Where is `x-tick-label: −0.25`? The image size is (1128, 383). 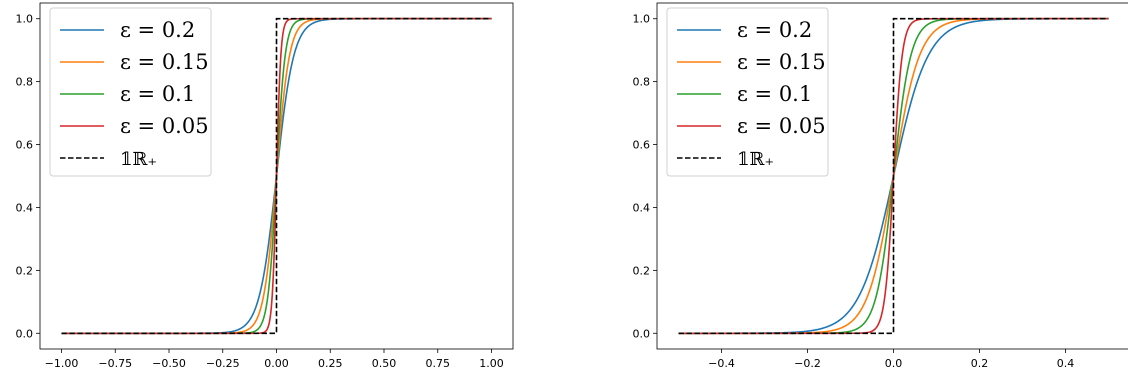 x-tick-label: −0.25 is located at coordinates (223, 363).